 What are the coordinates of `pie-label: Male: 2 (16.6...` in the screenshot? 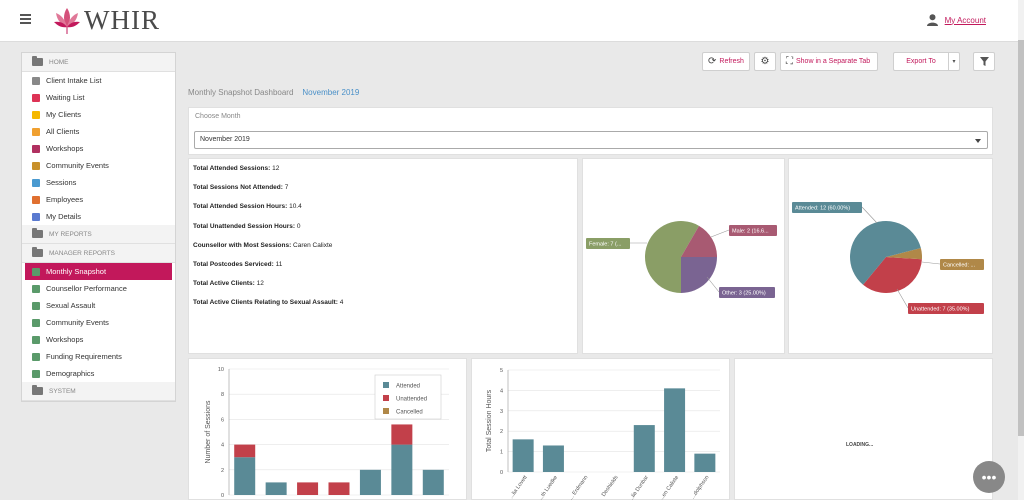 It's located at (753, 230).